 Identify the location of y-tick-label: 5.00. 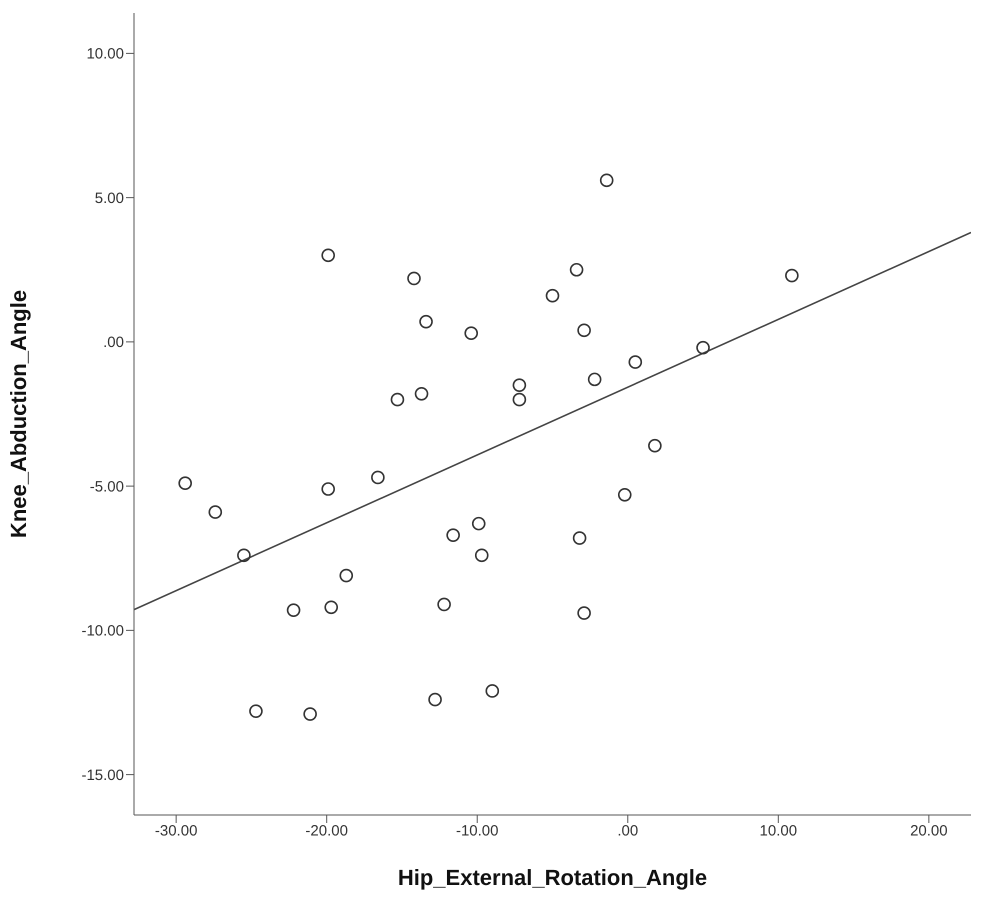
(109, 198).